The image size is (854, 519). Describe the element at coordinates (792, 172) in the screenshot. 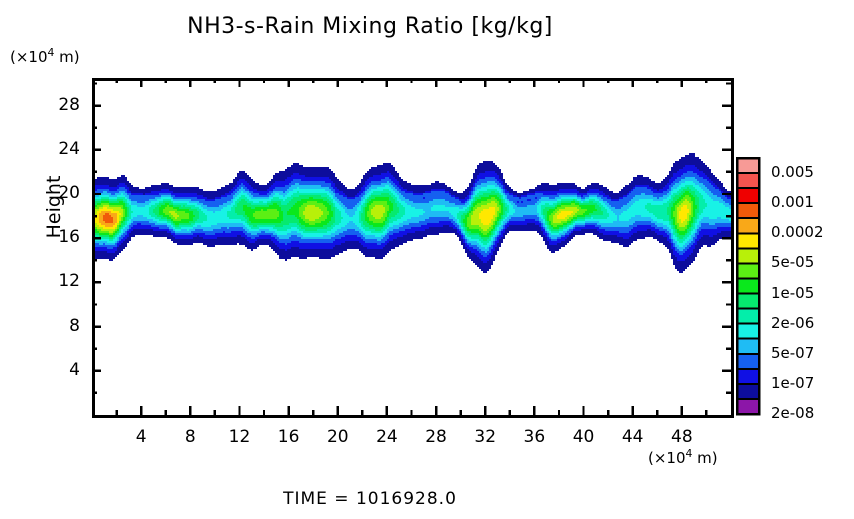

I see `colorbar-tick-label: 0.005` at that location.